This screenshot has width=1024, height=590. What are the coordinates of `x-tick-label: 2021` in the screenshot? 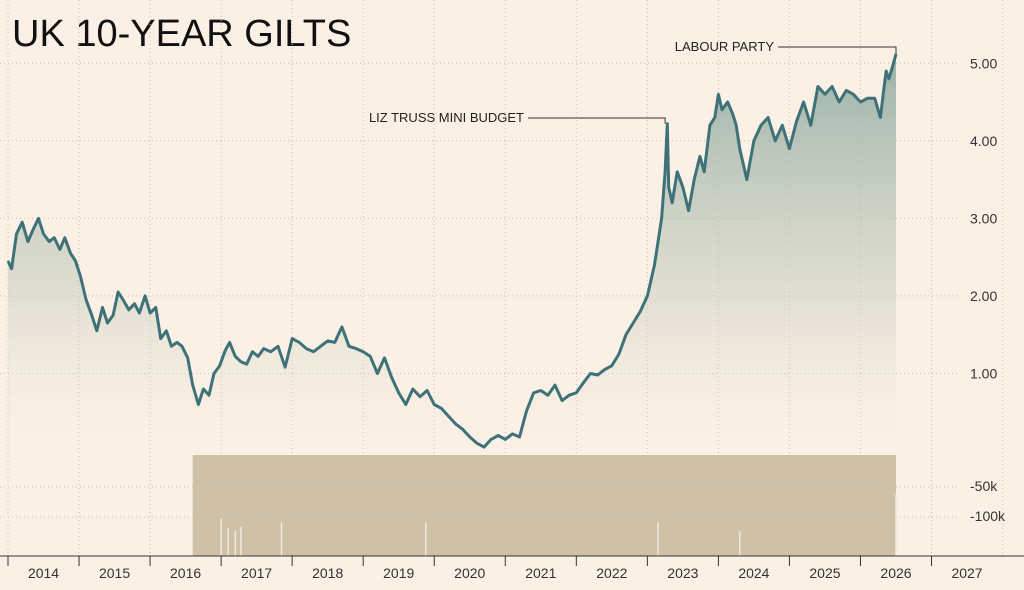 It's located at (540, 573).